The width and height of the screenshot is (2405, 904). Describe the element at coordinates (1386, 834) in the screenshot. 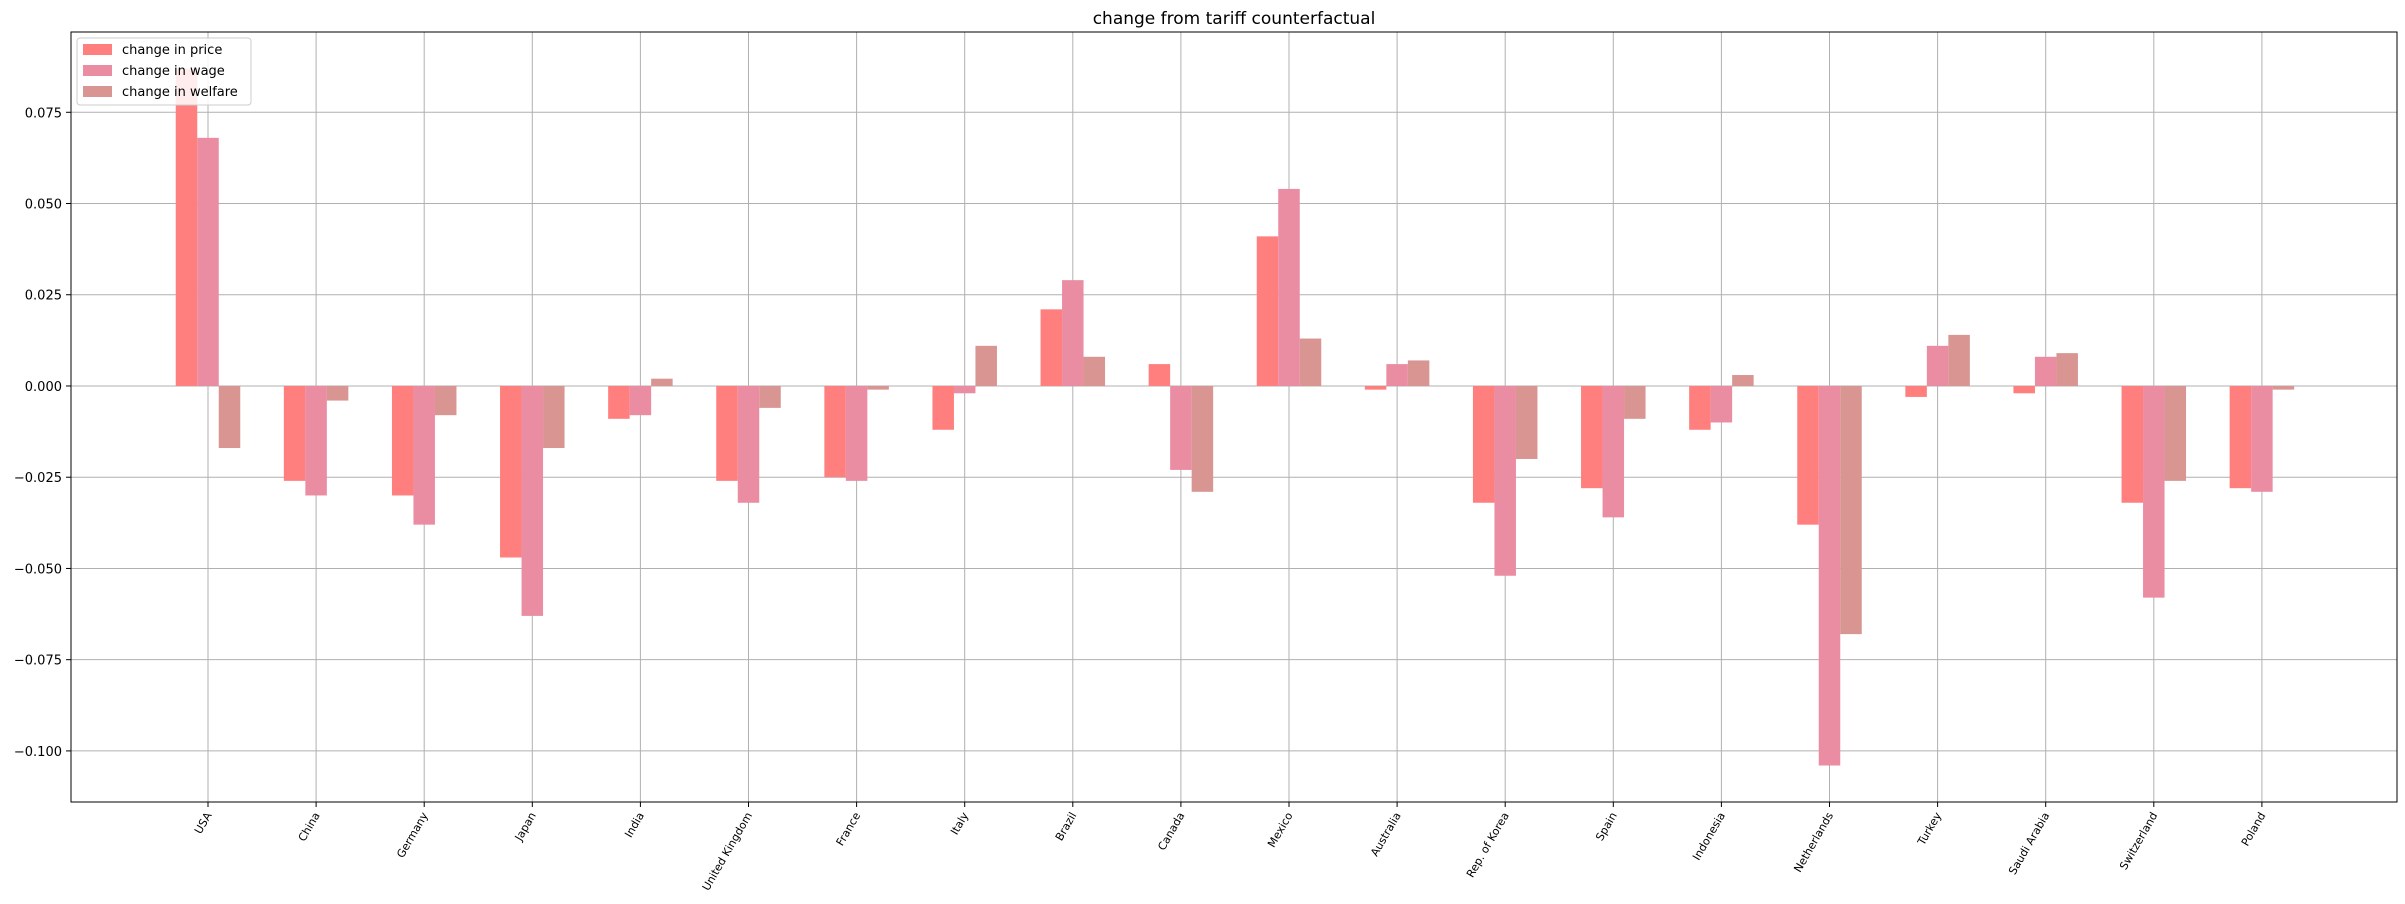

I see `x-tick-label: Australia` at that location.